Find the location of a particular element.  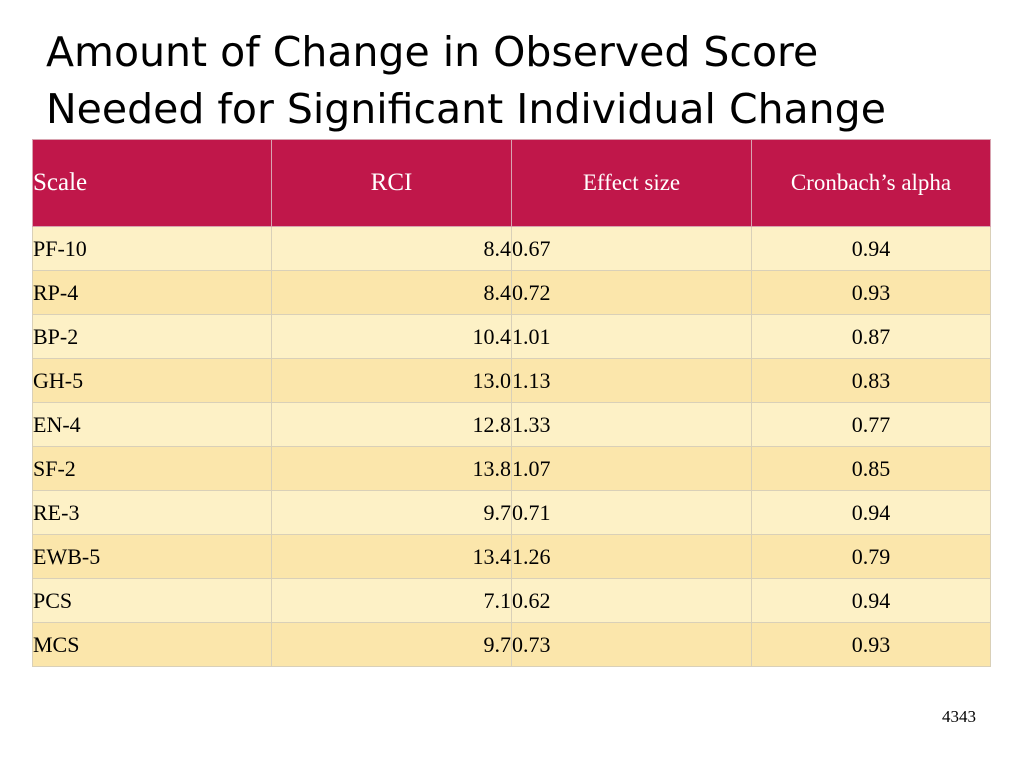

cell-effect-size: 1.07 is located at coordinates (631, 468).